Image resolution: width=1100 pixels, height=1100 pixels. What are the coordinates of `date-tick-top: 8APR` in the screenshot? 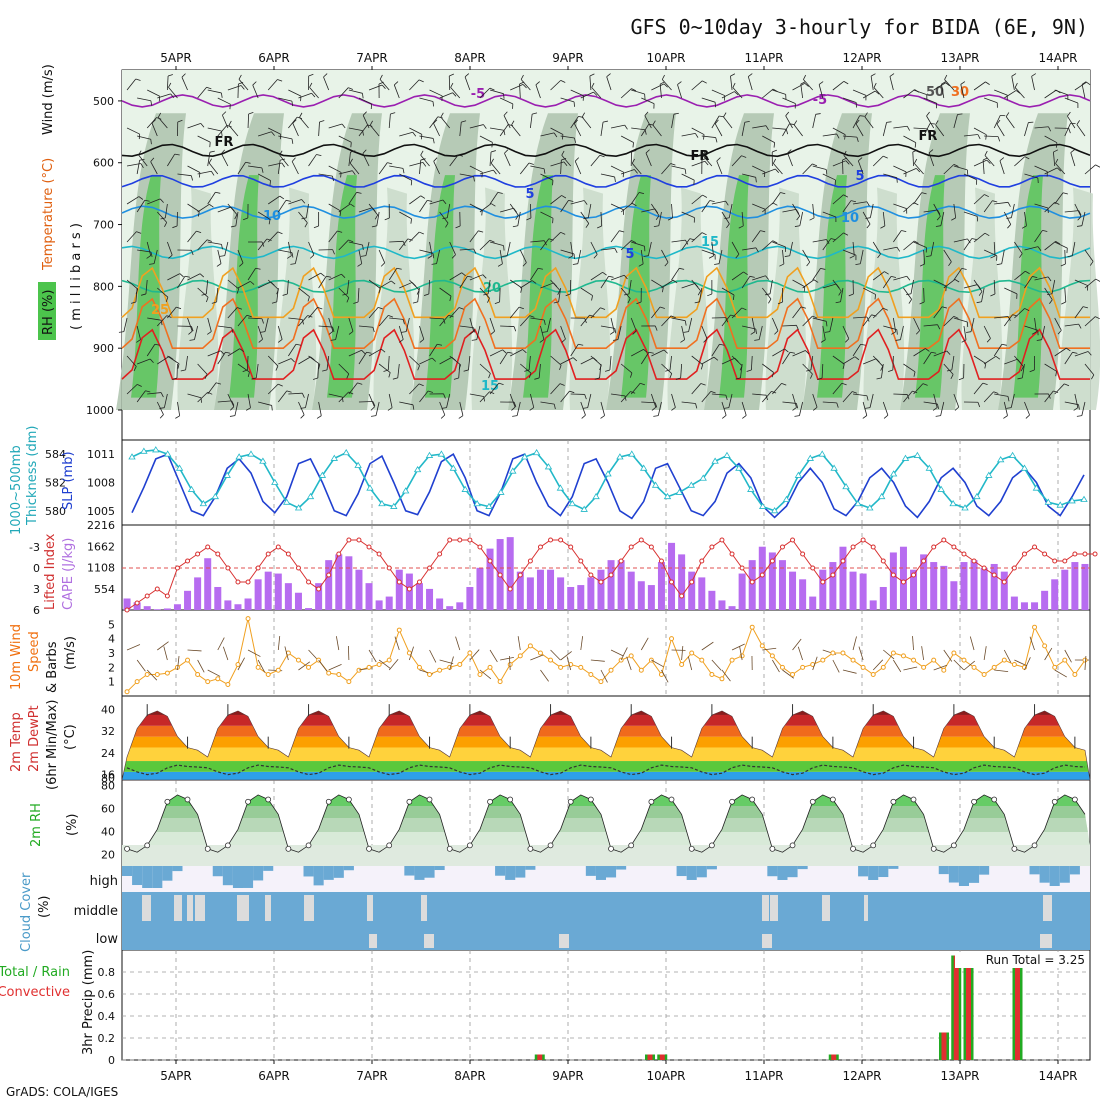 It's located at (469, 58).